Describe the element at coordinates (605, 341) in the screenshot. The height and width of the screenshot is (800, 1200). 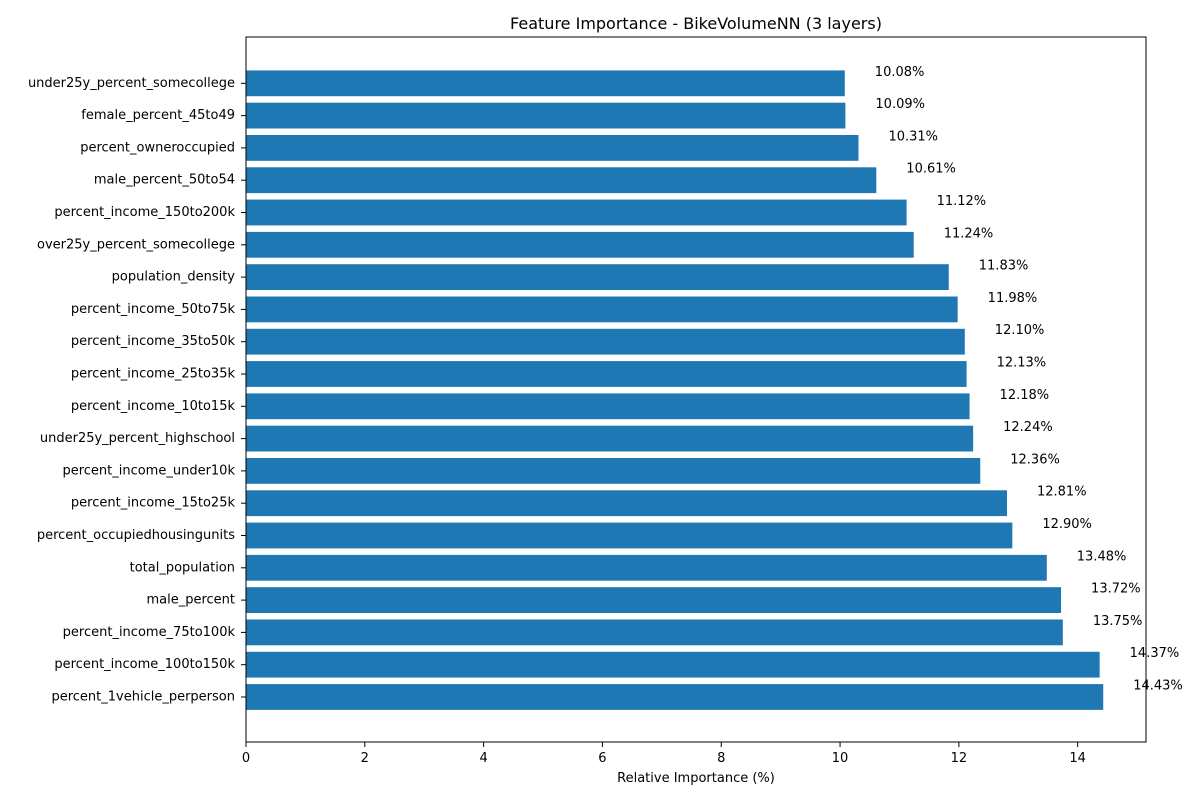
I see `bar-percent_income_35to50k` at that location.